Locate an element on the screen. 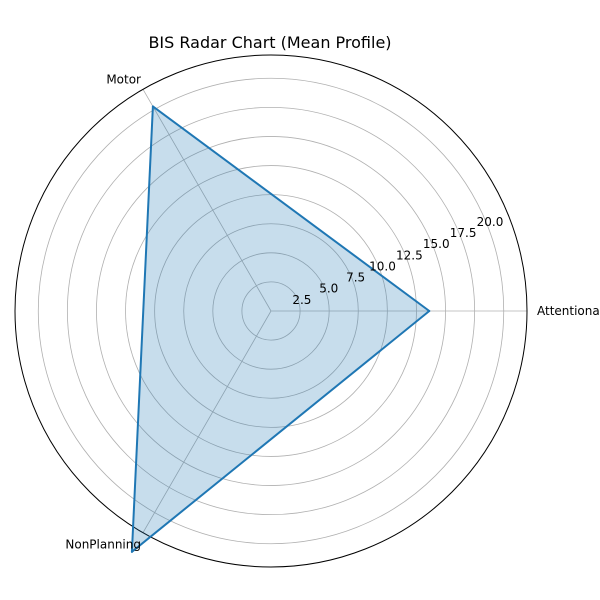 Image resolution: width=600 pixels, height=600 pixels. r-tick-label: 12.5 is located at coordinates (409, 255).